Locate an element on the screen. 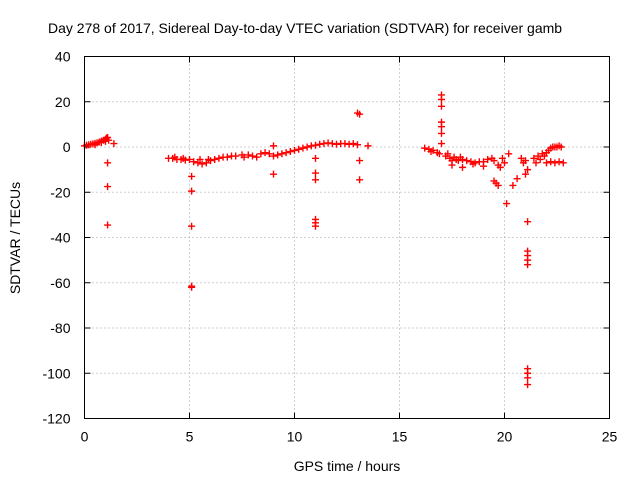  x-tick-label: 0 is located at coordinates (85, 437).